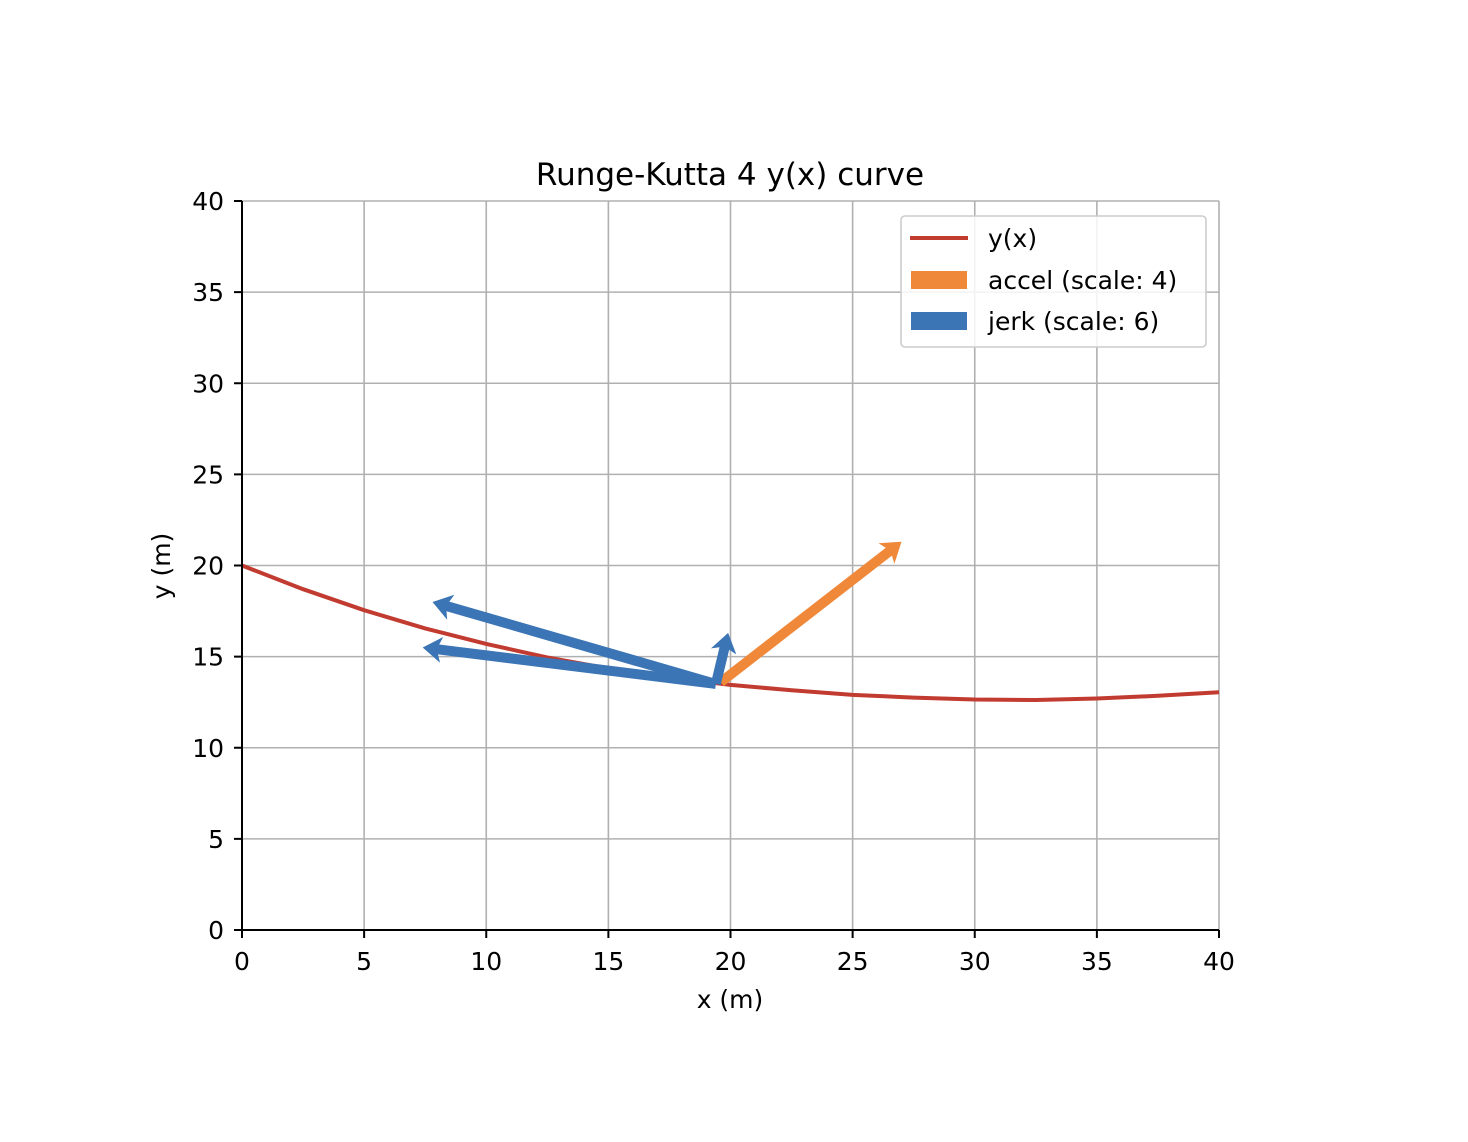 The height and width of the screenshot is (1142, 1468). Describe the element at coordinates (853, 961) in the screenshot. I see `x-tick-label: 25` at that location.